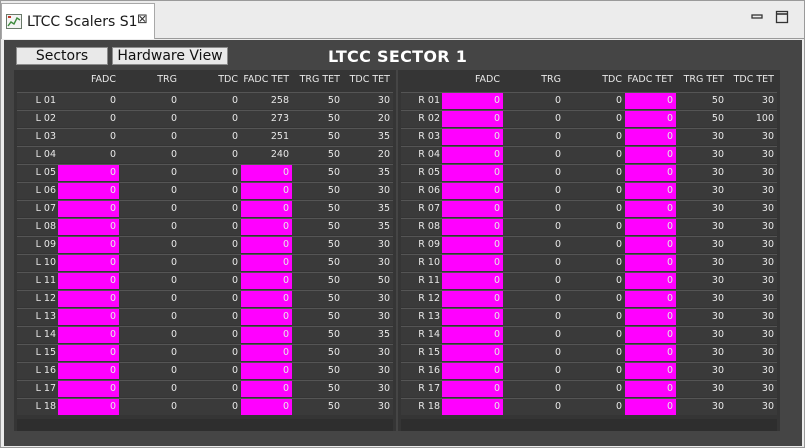  What do you see at coordinates (205, 388) in the screenshot?
I see `table-row: L 17 0 0 0 0 50 30` at bounding box center [205, 388].